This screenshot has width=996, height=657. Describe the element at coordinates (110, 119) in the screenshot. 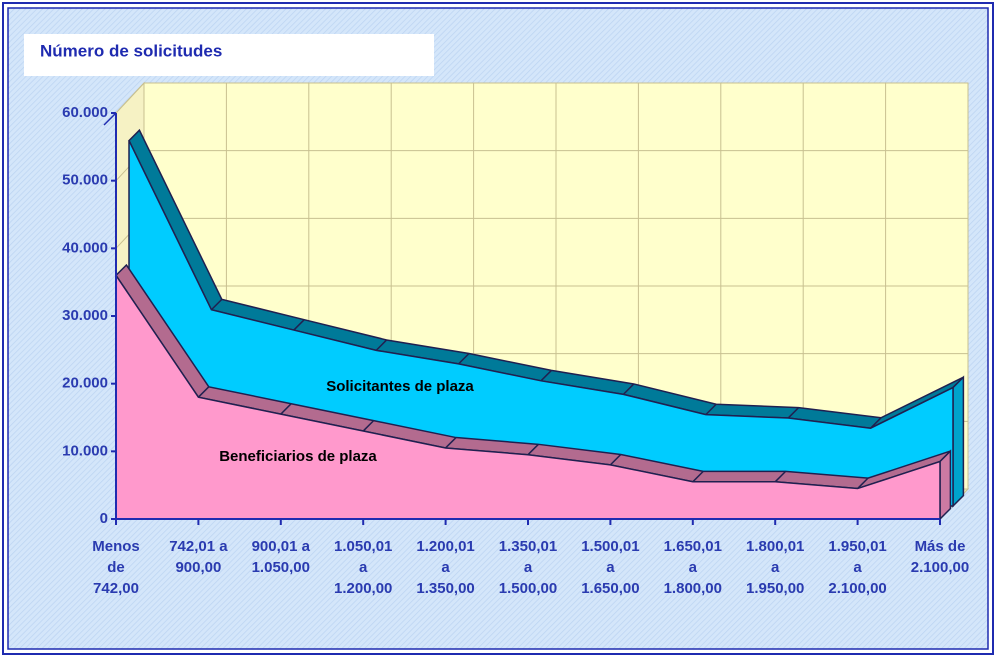

I see `y-axis-depth` at that location.